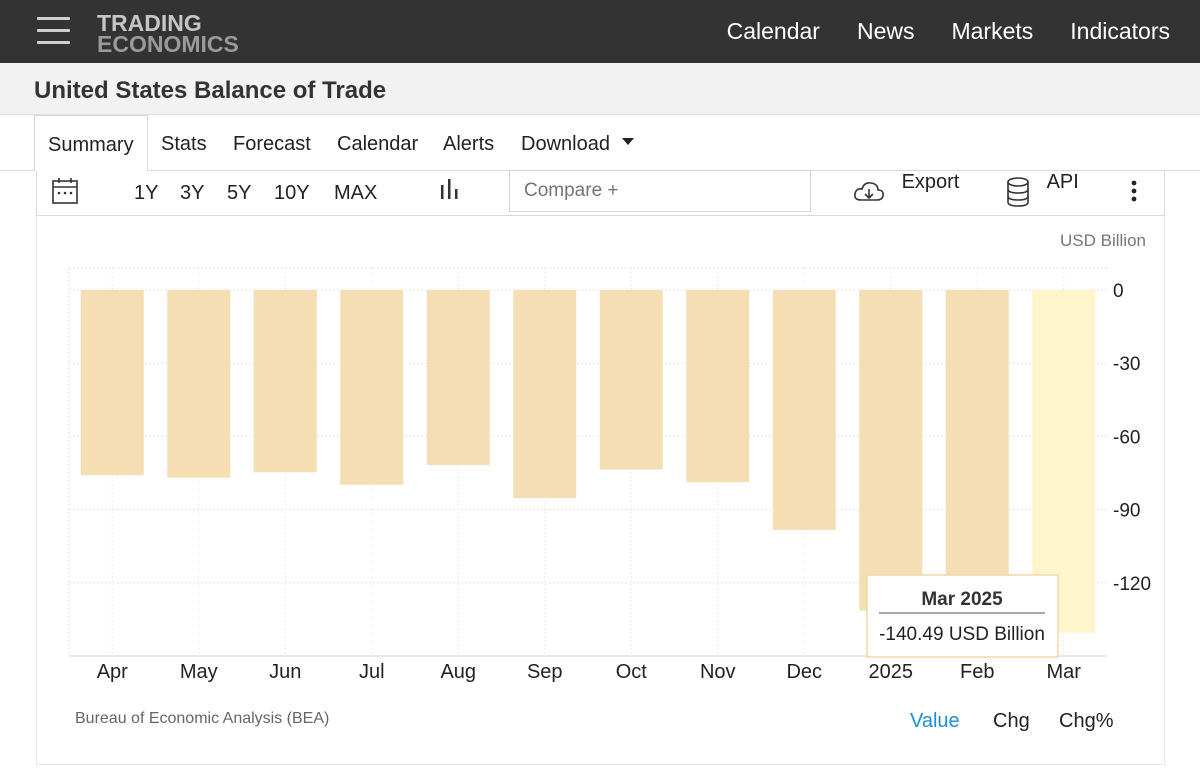 The height and width of the screenshot is (771, 1200). What do you see at coordinates (1011, 721) in the screenshot?
I see `view-chg: Chg` at bounding box center [1011, 721].